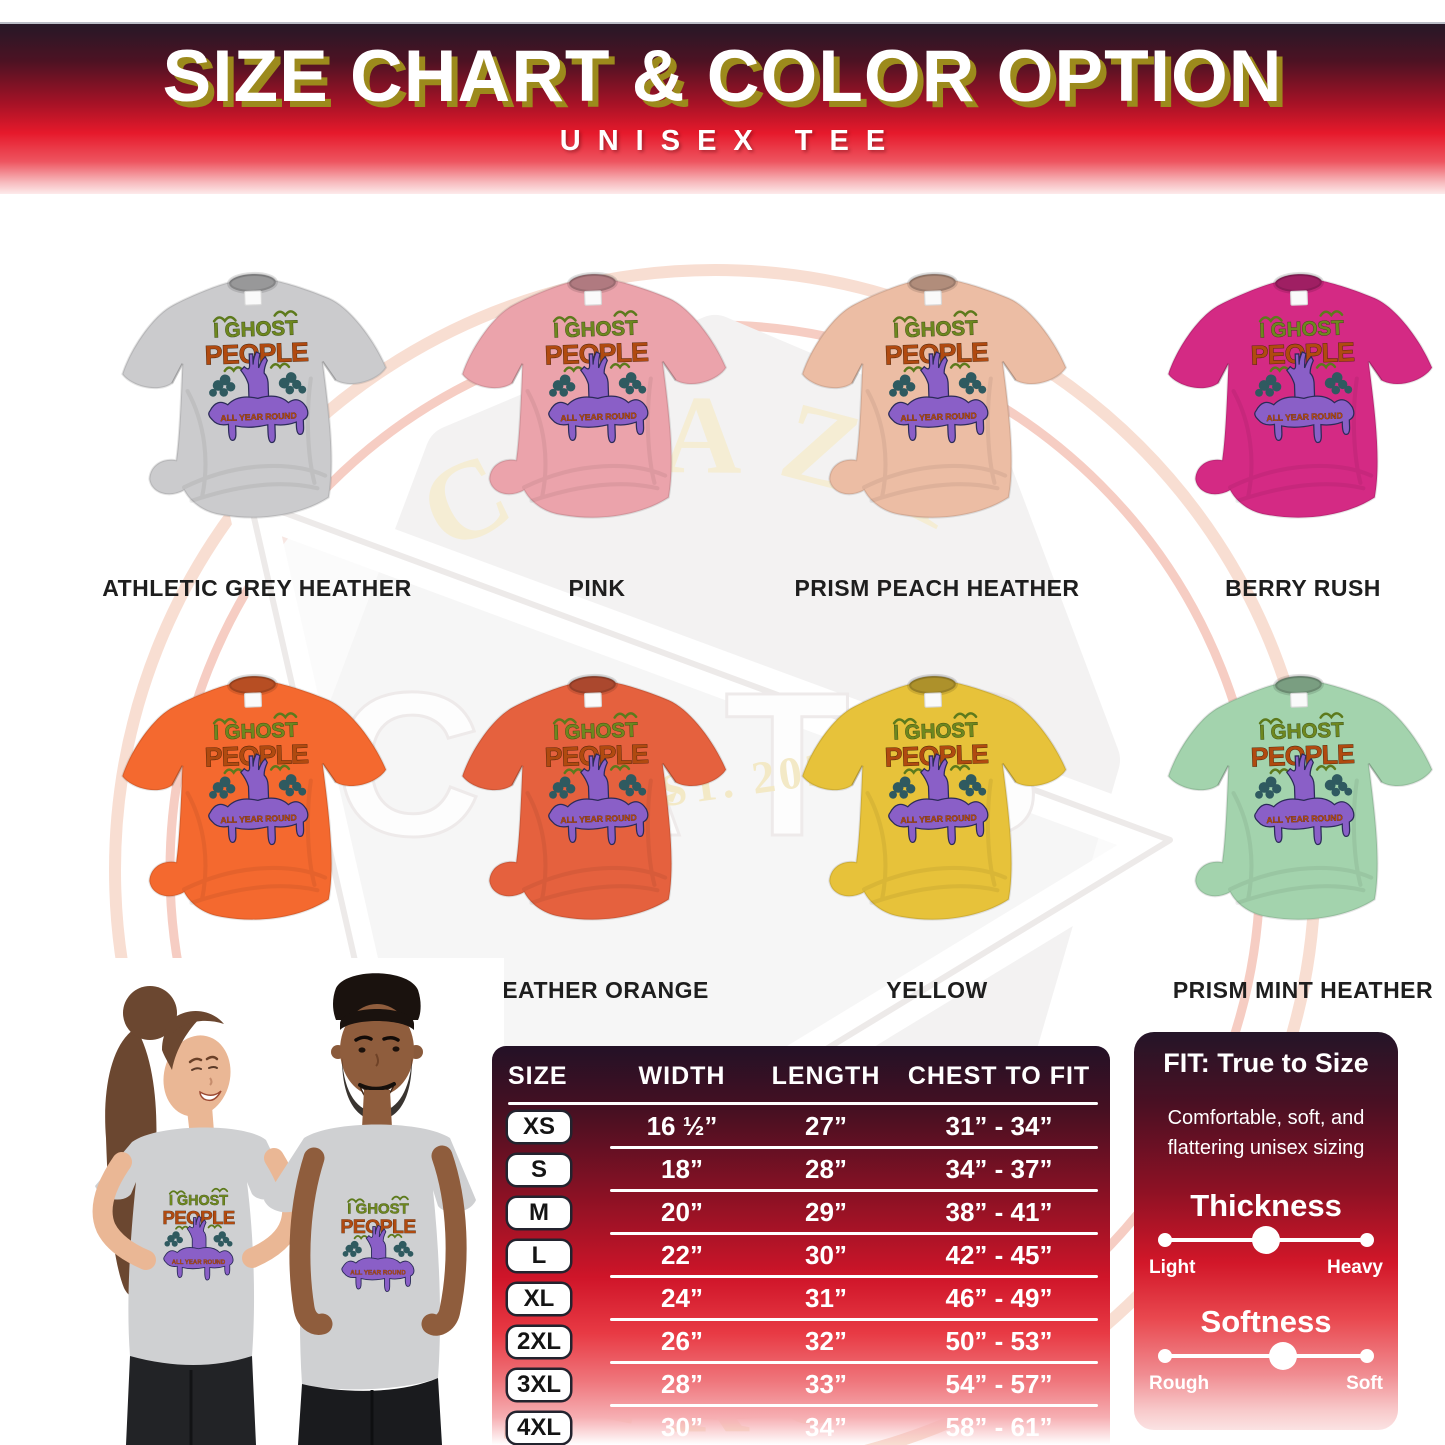  I want to click on length-value: 32”, so click(826, 1341).